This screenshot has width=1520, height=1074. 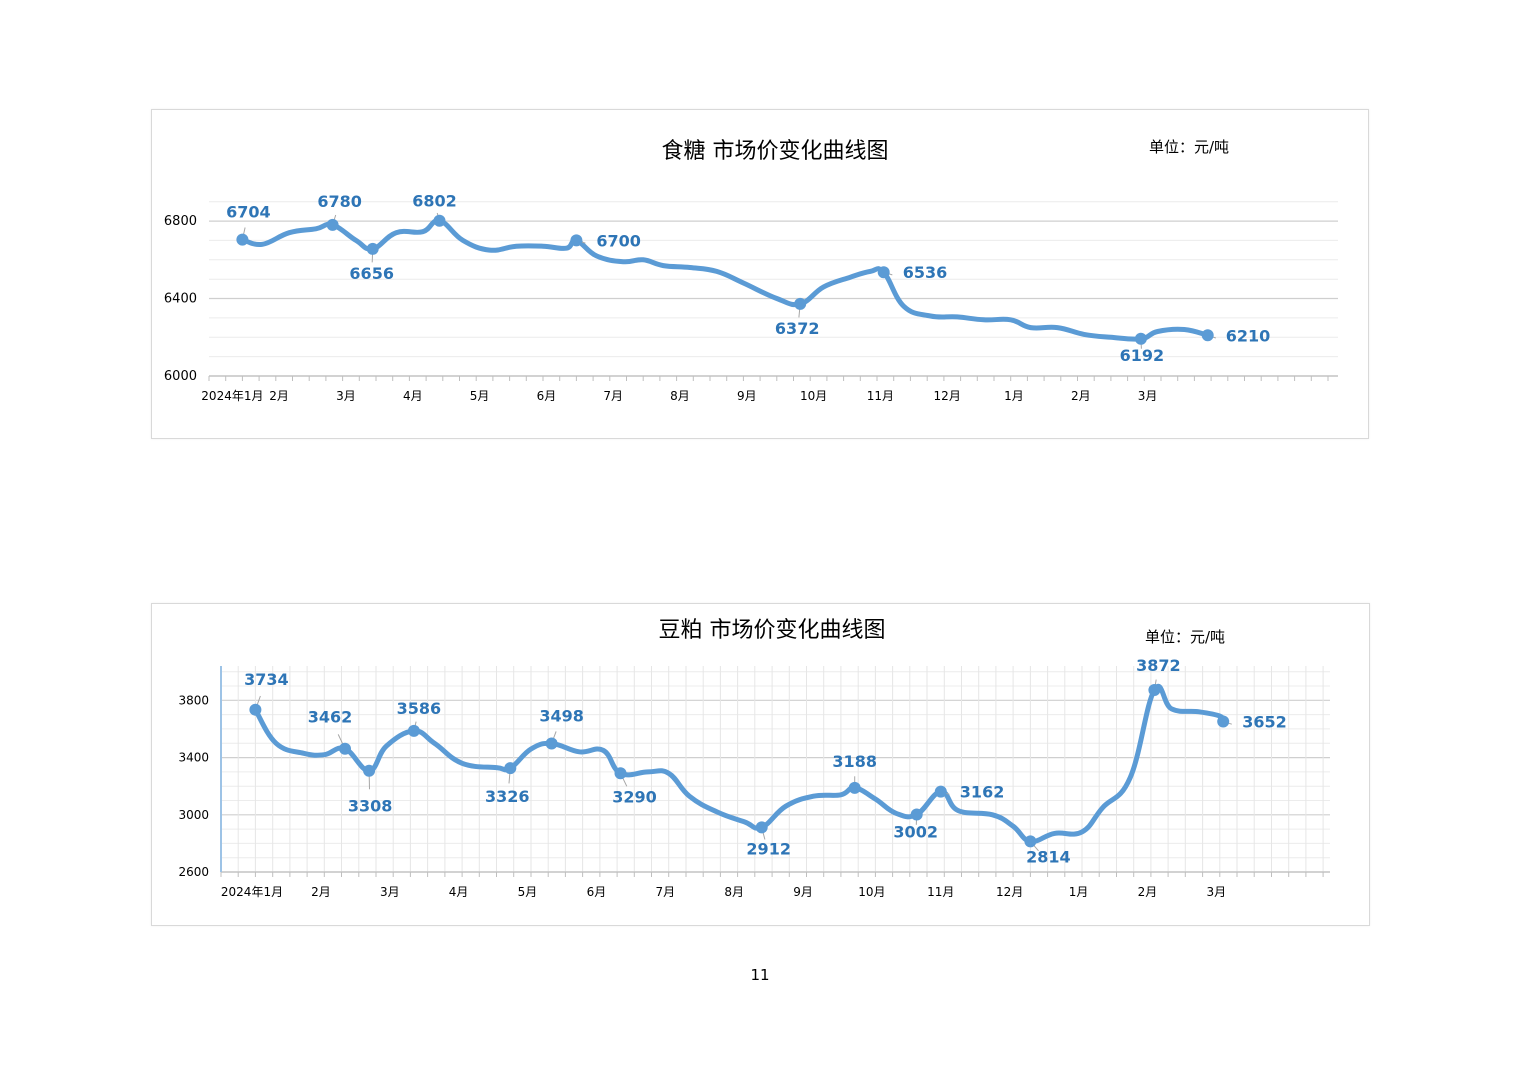 I want to click on sugar-data-label: 6656, so click(x=371, y=273).